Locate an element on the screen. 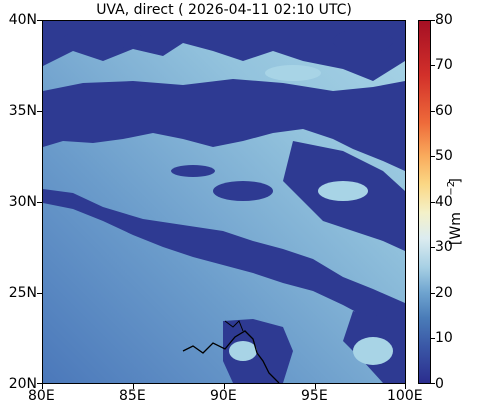 This screenshot has height=412, width=480. colorbar-tick-label: 50 is located at coordinates (444, 156).